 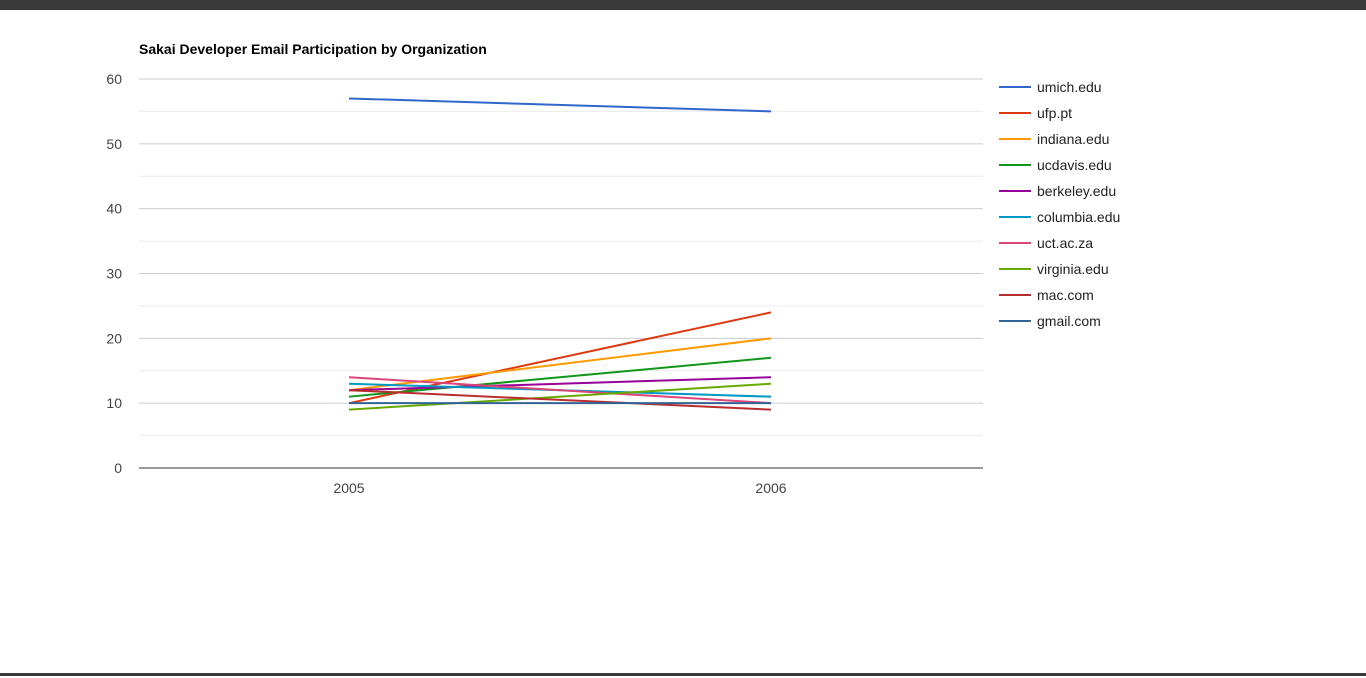 I want to click on legend-item: umich.edu, so click(x=1050, y=87).